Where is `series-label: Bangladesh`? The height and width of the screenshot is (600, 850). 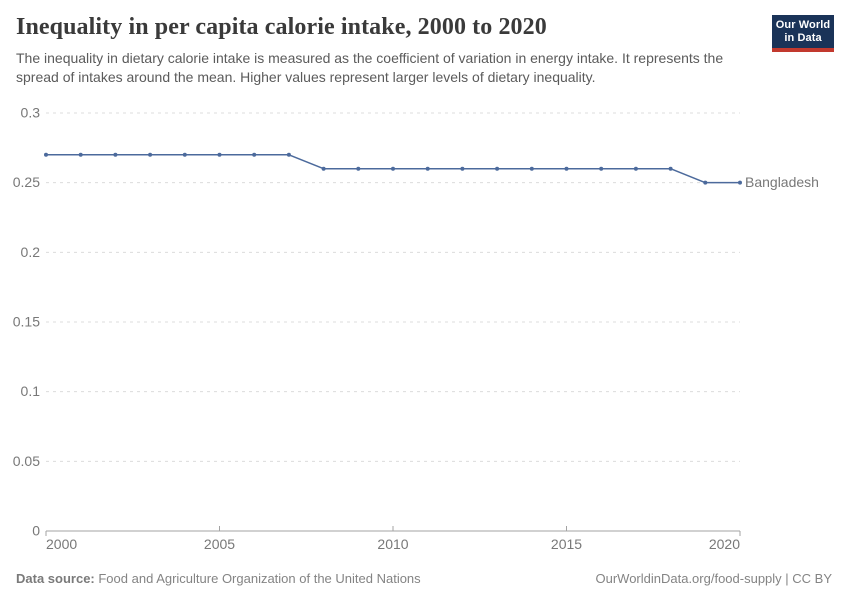 series-label: Bangladesh is located at coordinates (782, 182).